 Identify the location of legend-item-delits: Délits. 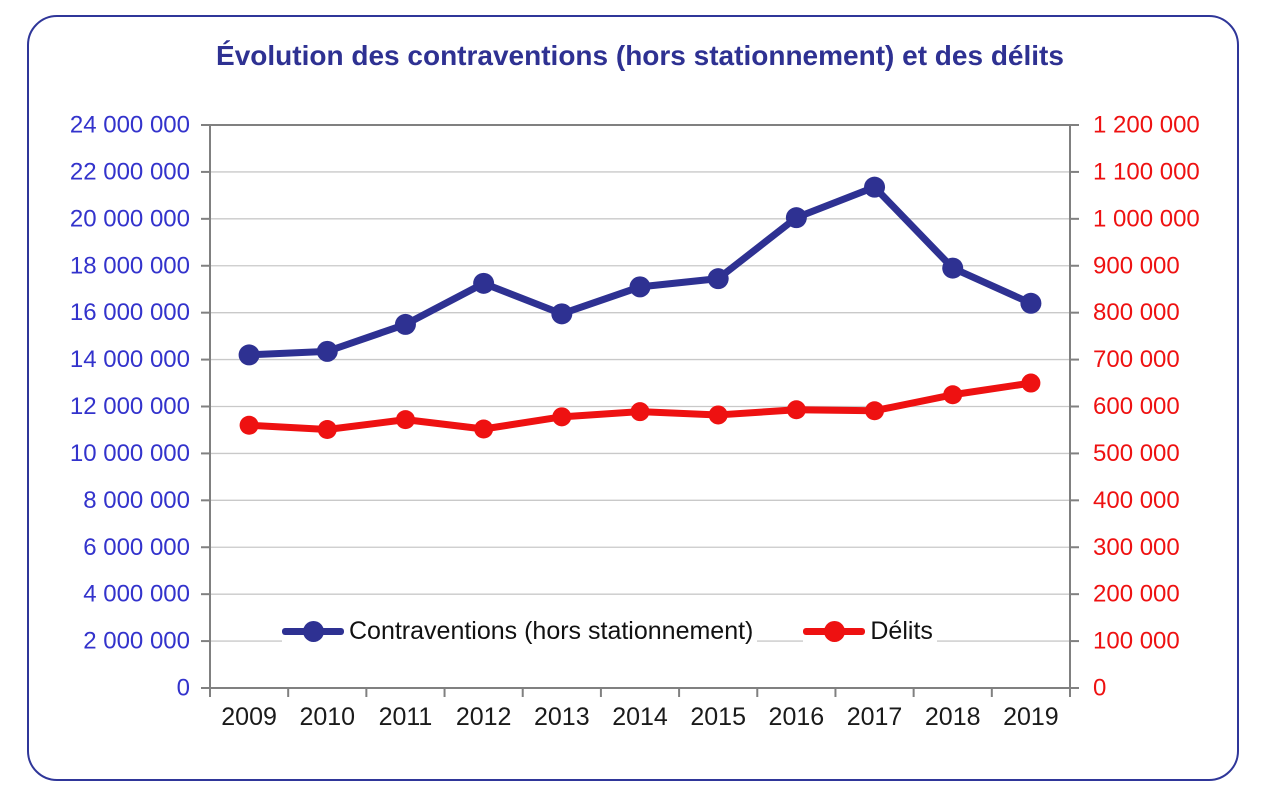
(870, 631).